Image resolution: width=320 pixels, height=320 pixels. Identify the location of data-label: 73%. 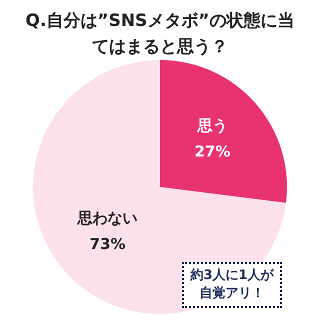
(108, 244).